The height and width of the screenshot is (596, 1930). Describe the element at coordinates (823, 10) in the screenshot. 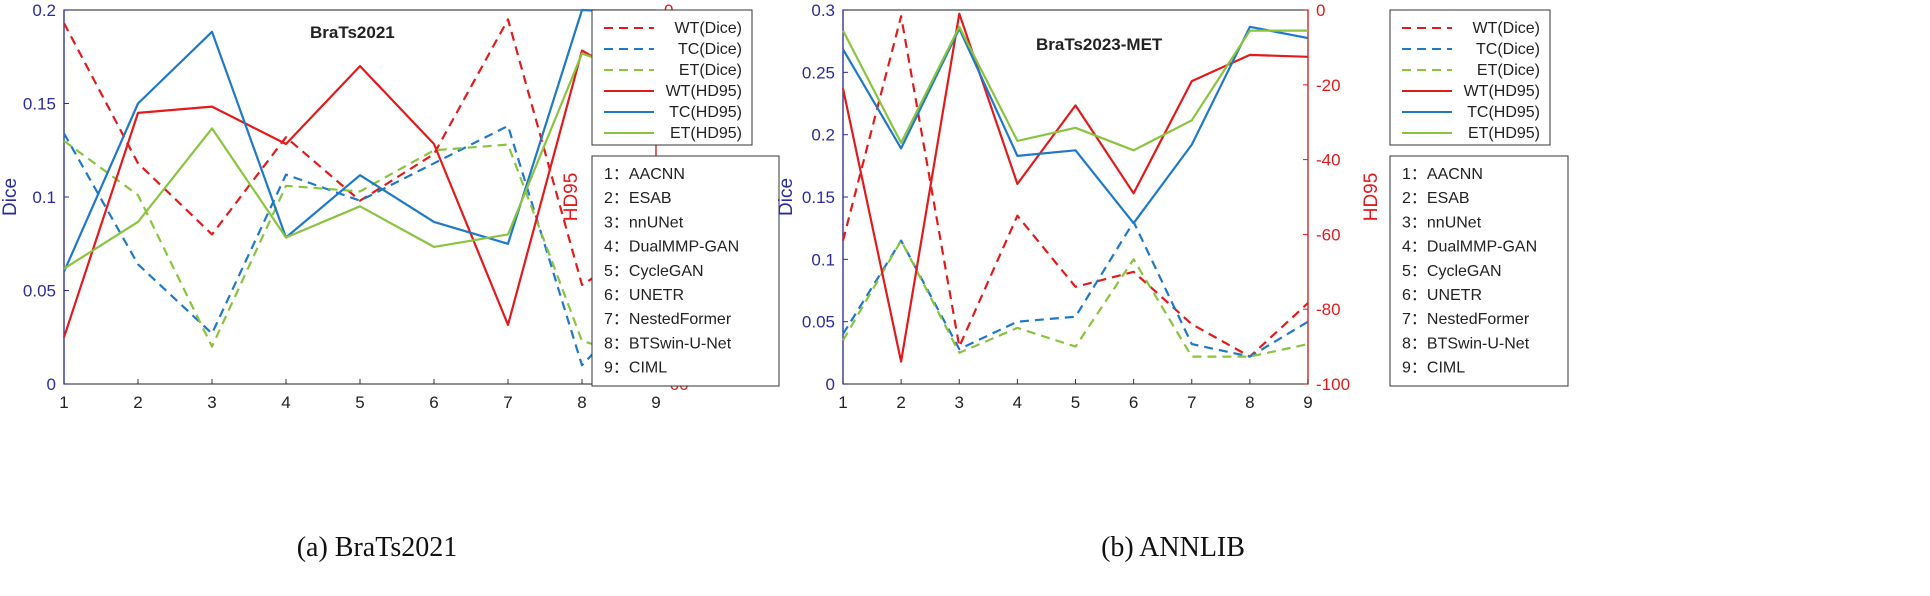

I see `left-tick-label: 0.3` at that location.